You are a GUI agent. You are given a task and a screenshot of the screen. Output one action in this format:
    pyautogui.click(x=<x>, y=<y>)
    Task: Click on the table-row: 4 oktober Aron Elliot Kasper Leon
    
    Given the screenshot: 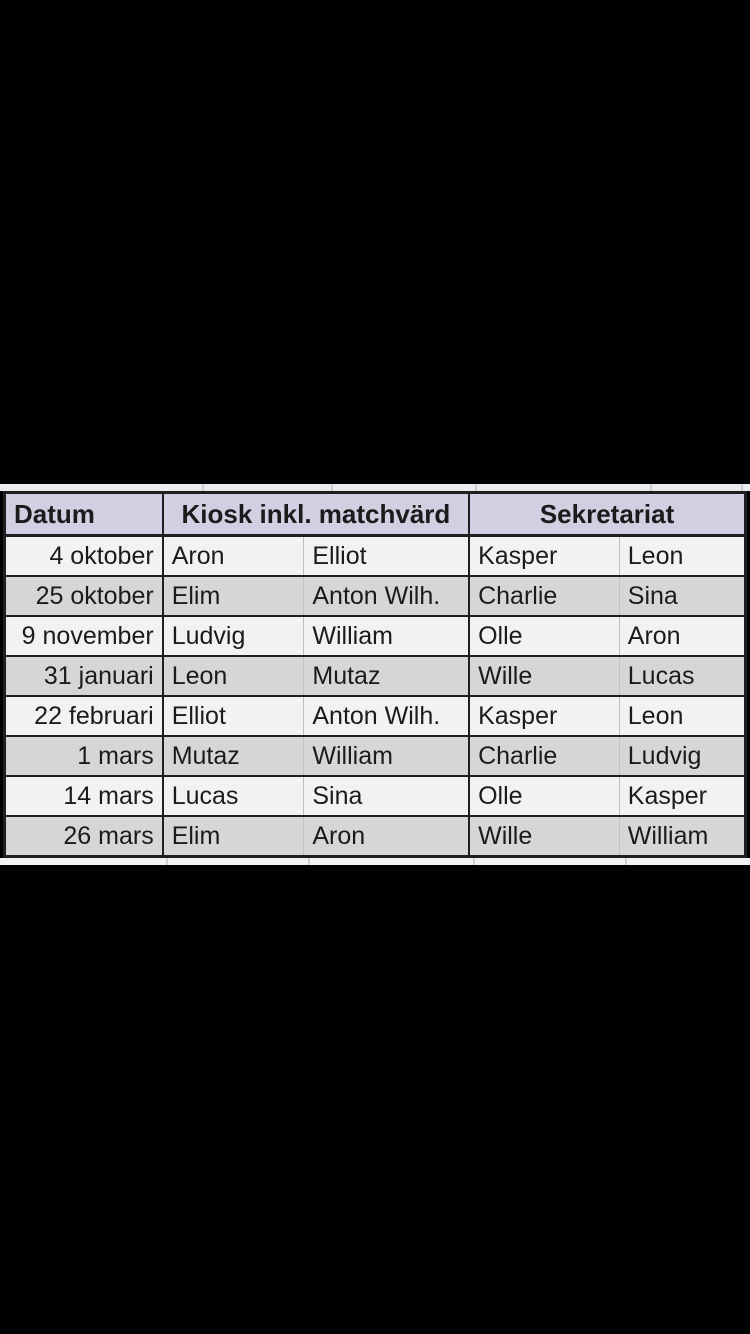 What is the action you would take?
    pyautogui.click(x=375, y=555)
    